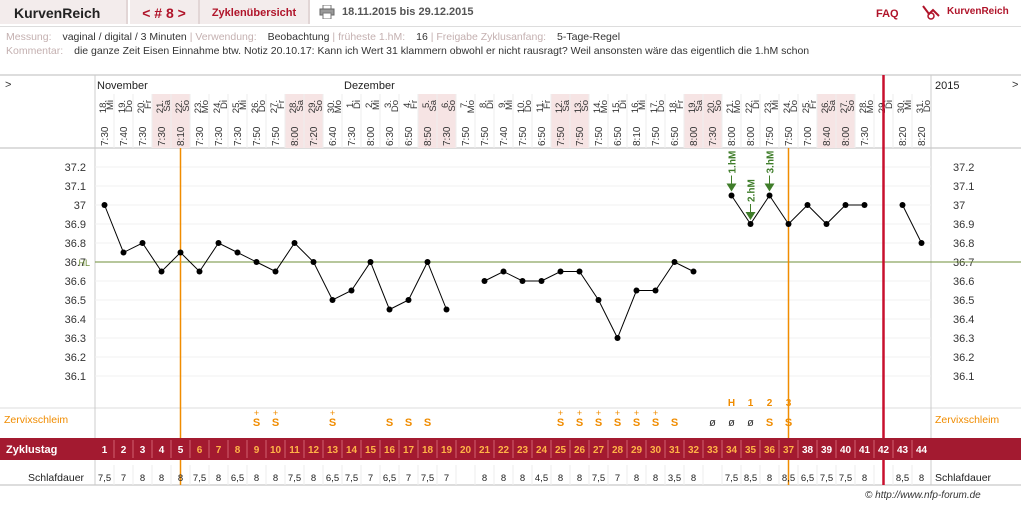 The image size is (1021, 507). I want to click on date-label: 13., so click(578, 106).